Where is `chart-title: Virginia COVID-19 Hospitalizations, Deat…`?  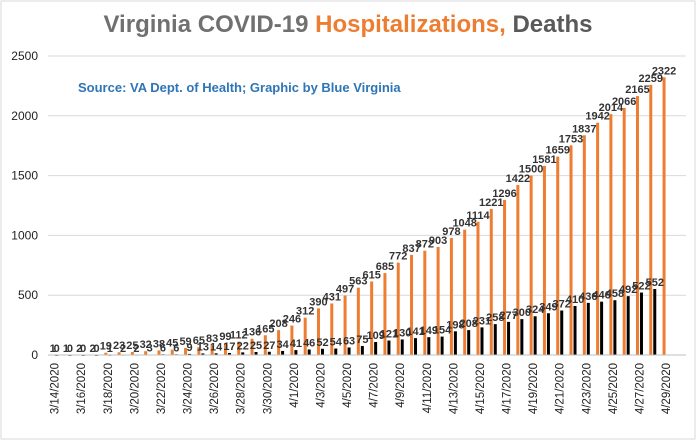 chart-title: Virginia COVID-19 Hospitalizations, Deat… is located at coordinates (347, 24).